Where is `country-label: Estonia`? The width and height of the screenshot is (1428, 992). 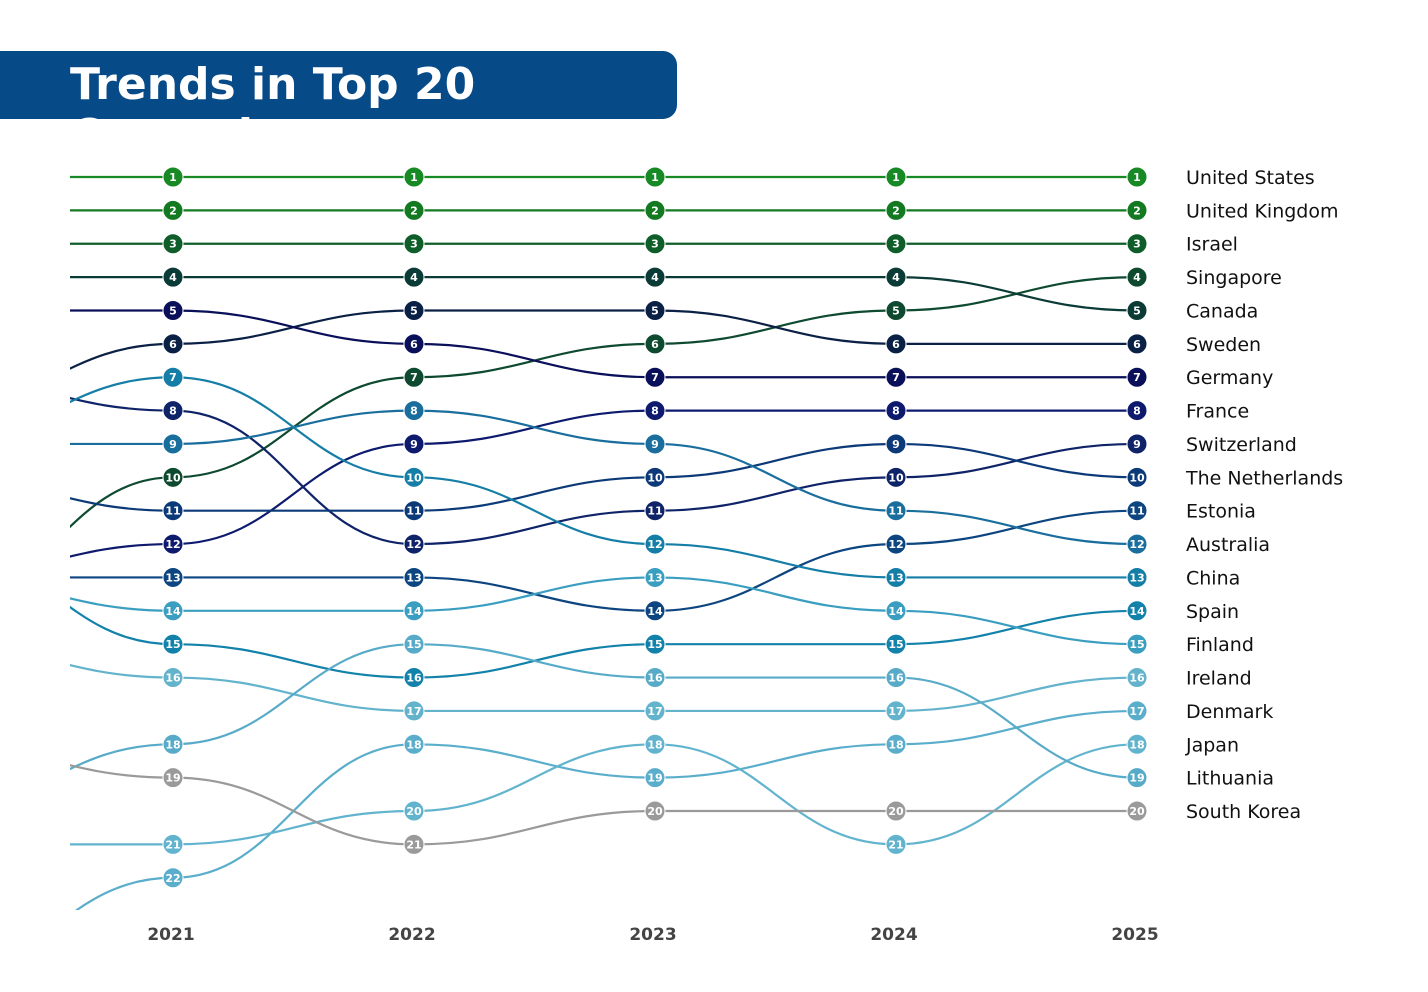
country-label: Estonia is located at coordinates (1221, 512).